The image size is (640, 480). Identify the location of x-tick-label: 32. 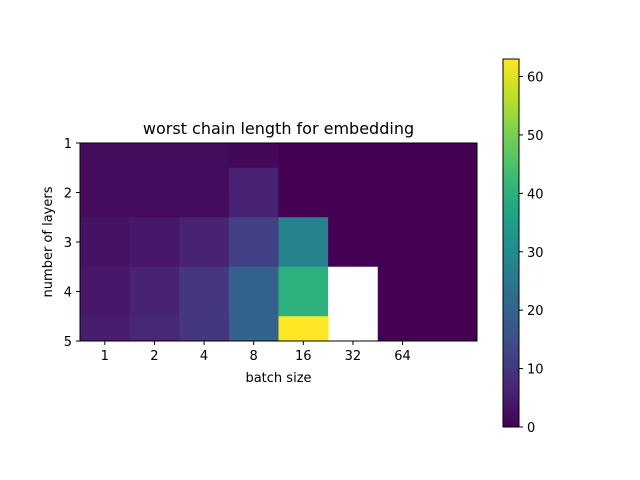
(353, 356).